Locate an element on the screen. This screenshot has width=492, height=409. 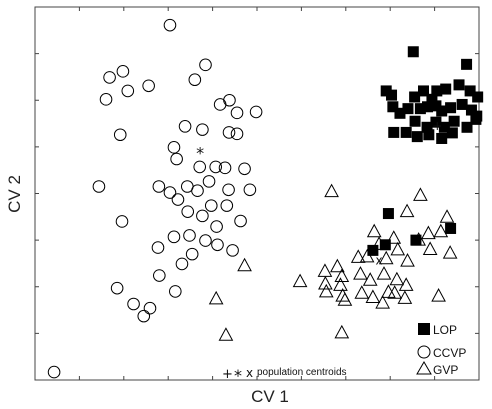
centroid-note-x: x is located at coordinates (249, 373).